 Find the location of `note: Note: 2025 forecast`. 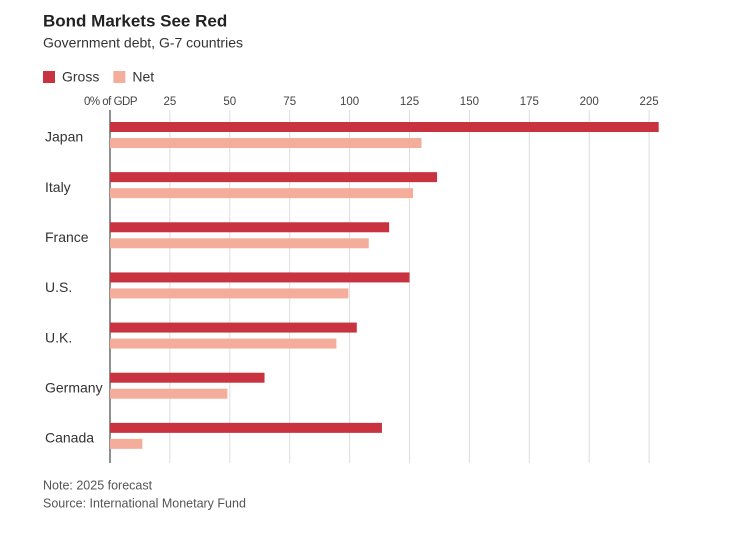

note: Note: 2025 forecast is located at coordinates (98, 485).